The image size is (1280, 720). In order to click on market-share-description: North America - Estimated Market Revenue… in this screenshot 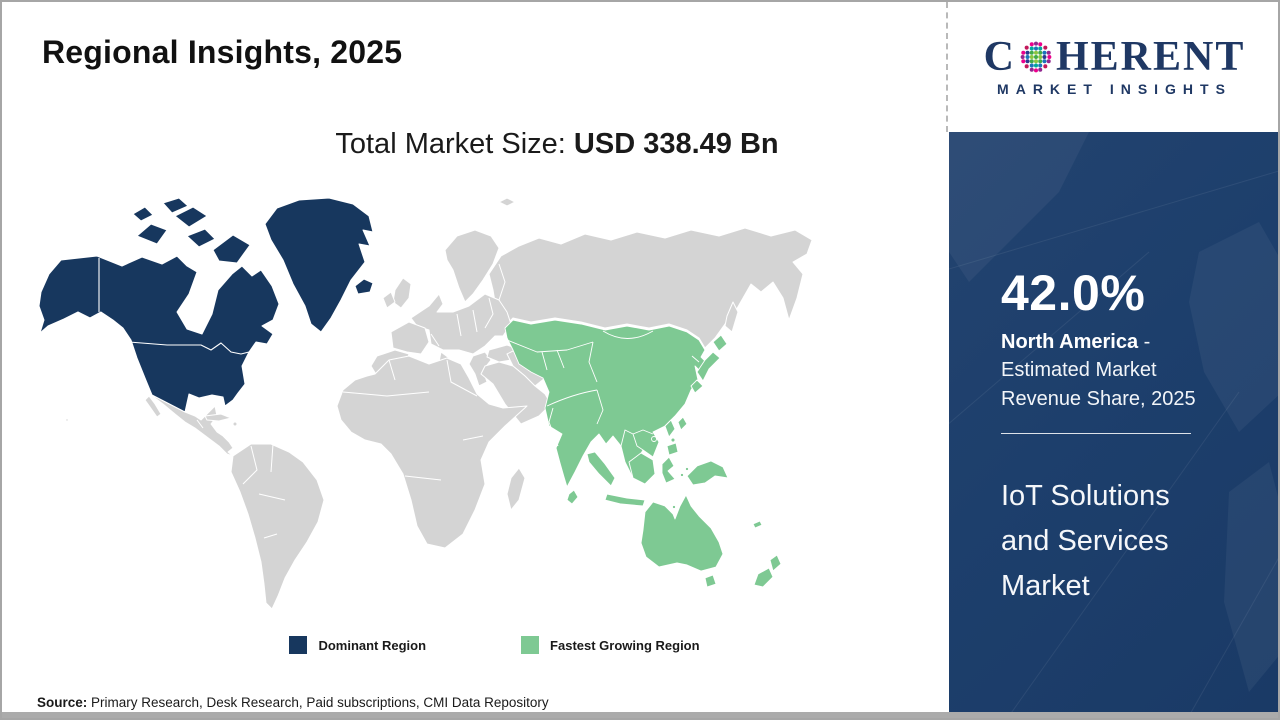, I will do `click(1118, 370)`.